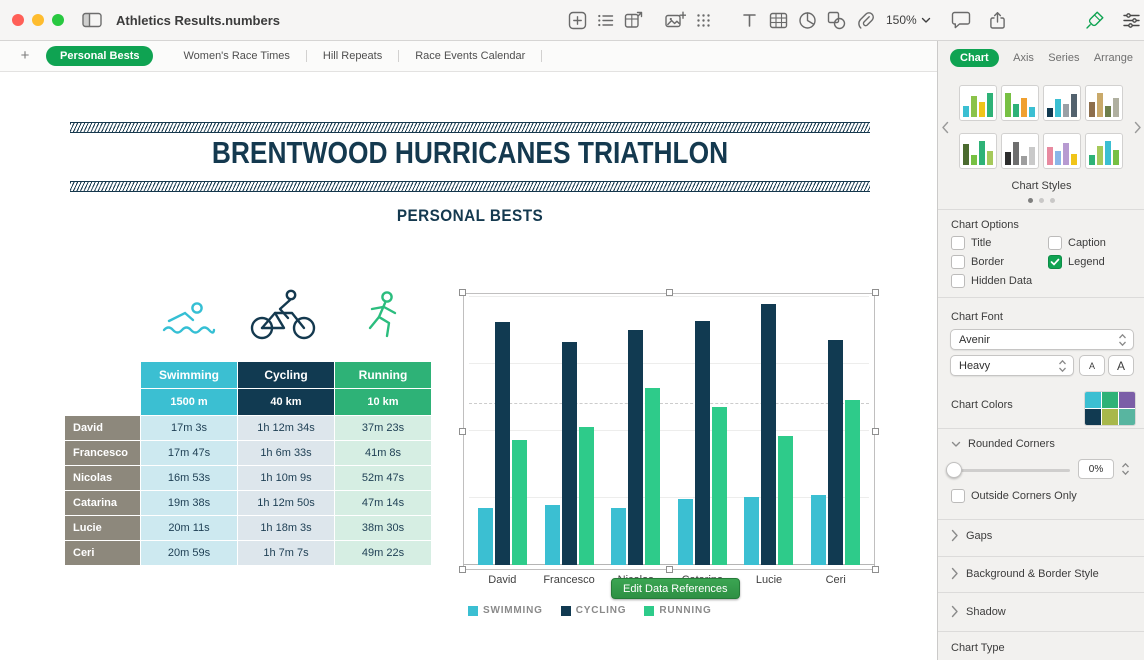 Image resolution: width=1144 pixels, height=660 pixels. Describe the element at coordinates (1077, 261) in the screenshot. I see `checkbox-legend: Legend` at that location.